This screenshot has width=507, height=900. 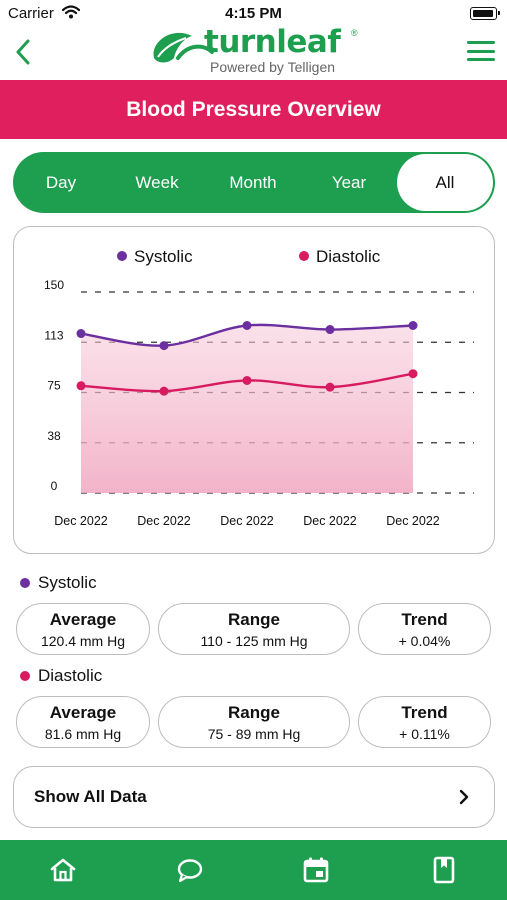 I want to click on tab-all: All, so click(x=445, y=182).